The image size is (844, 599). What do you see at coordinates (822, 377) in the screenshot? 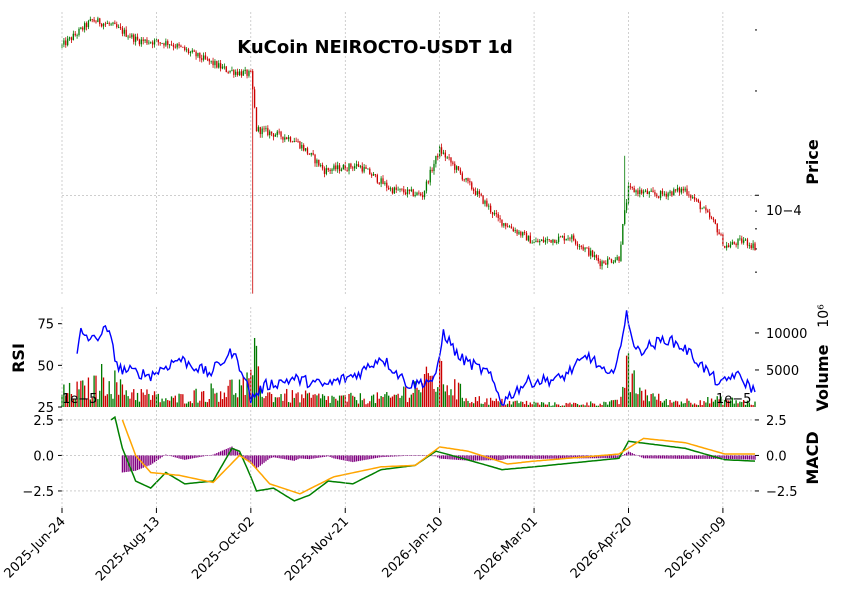
I see `volume-axis-label: Volume` at bounding box center [822, 377].